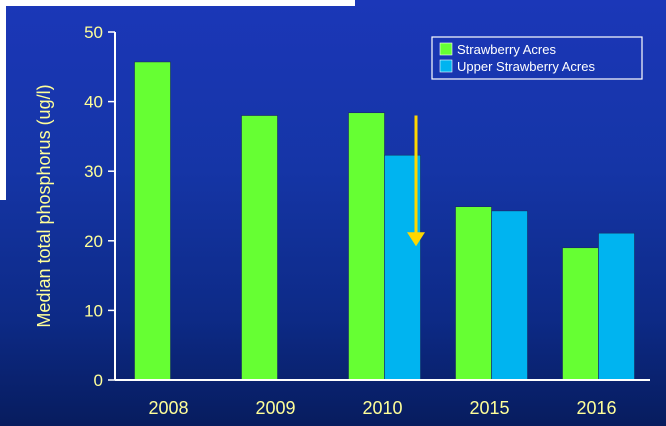 The image size is (666, 426). I want to click on x-tick-label: 2016, so click(596, 408).